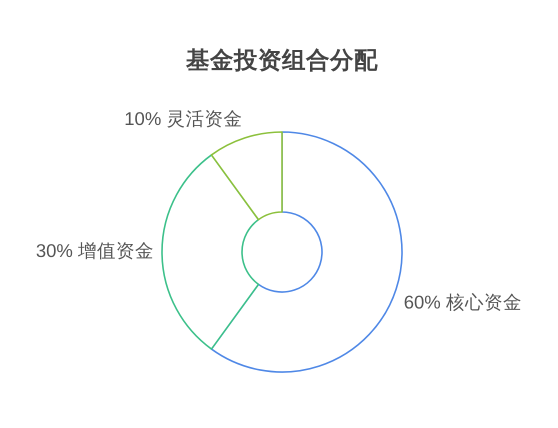  I want to click on chart-title: 基金投资组合分配, so click(282, 60).